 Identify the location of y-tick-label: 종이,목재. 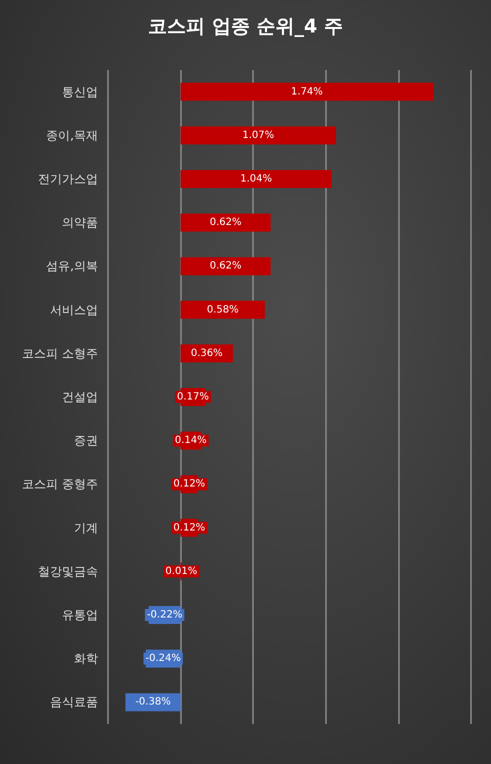
(72, 135).